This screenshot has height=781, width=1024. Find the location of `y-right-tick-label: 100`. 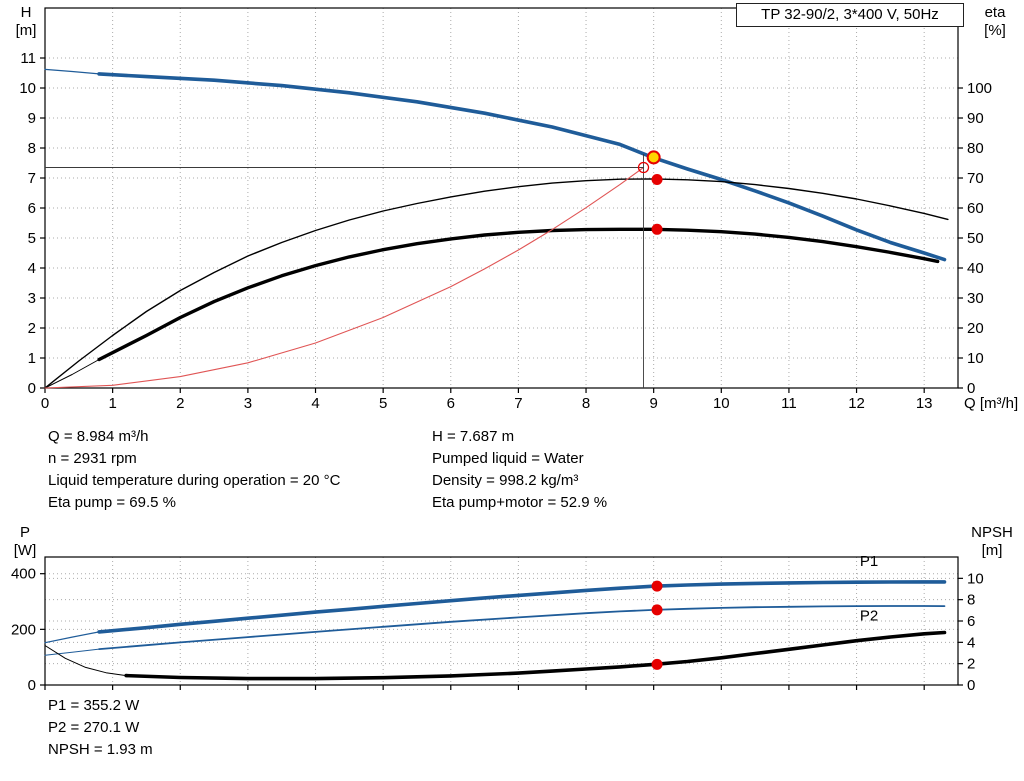

y-right-tick-label: 100 is located at coordinates (979, 88).